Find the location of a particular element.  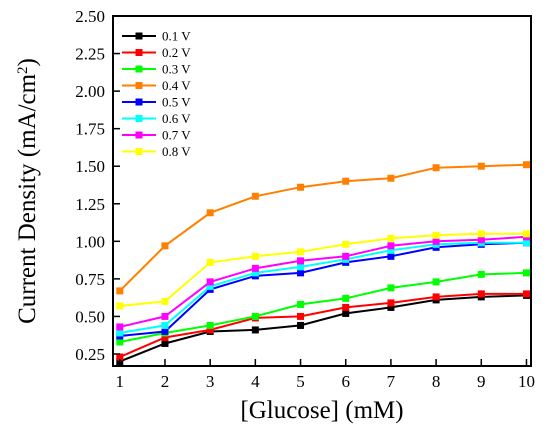

y-tick-label: 1.00 is located at coordinates (90, 241).